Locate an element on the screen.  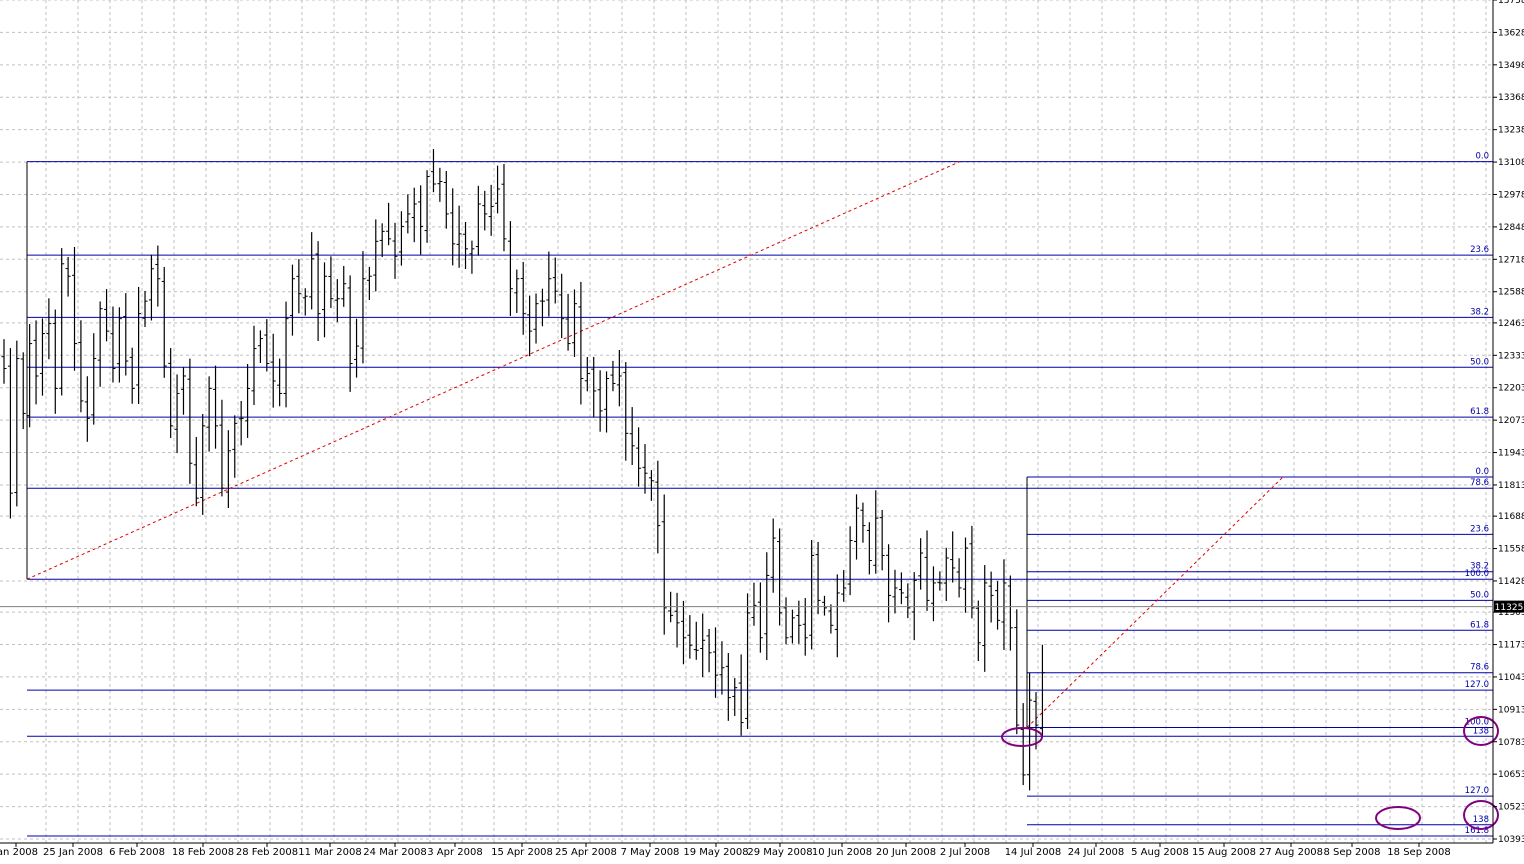
x-tick-label: 25 Apr 2008 is located at coordinates (586, 852).